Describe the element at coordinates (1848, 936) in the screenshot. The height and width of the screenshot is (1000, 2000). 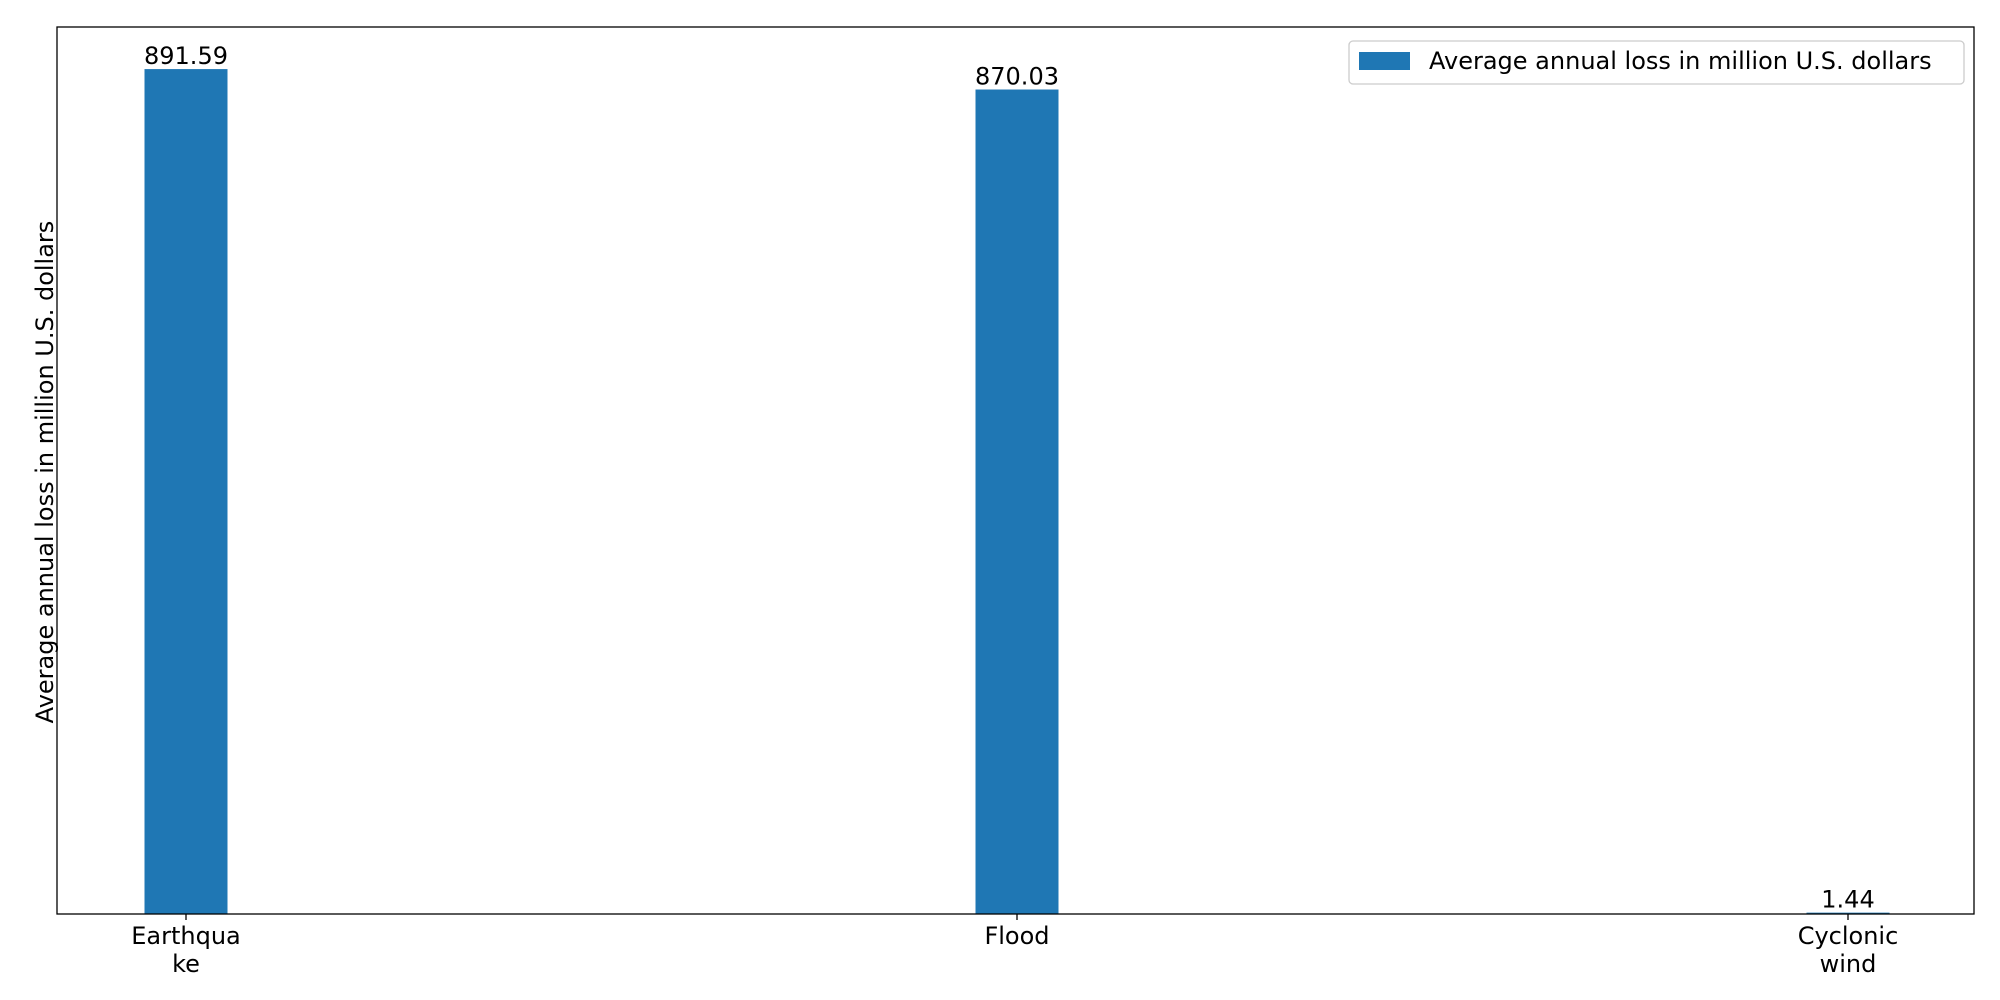
I see `x-tick-label-line: Cyclonic` at that location.